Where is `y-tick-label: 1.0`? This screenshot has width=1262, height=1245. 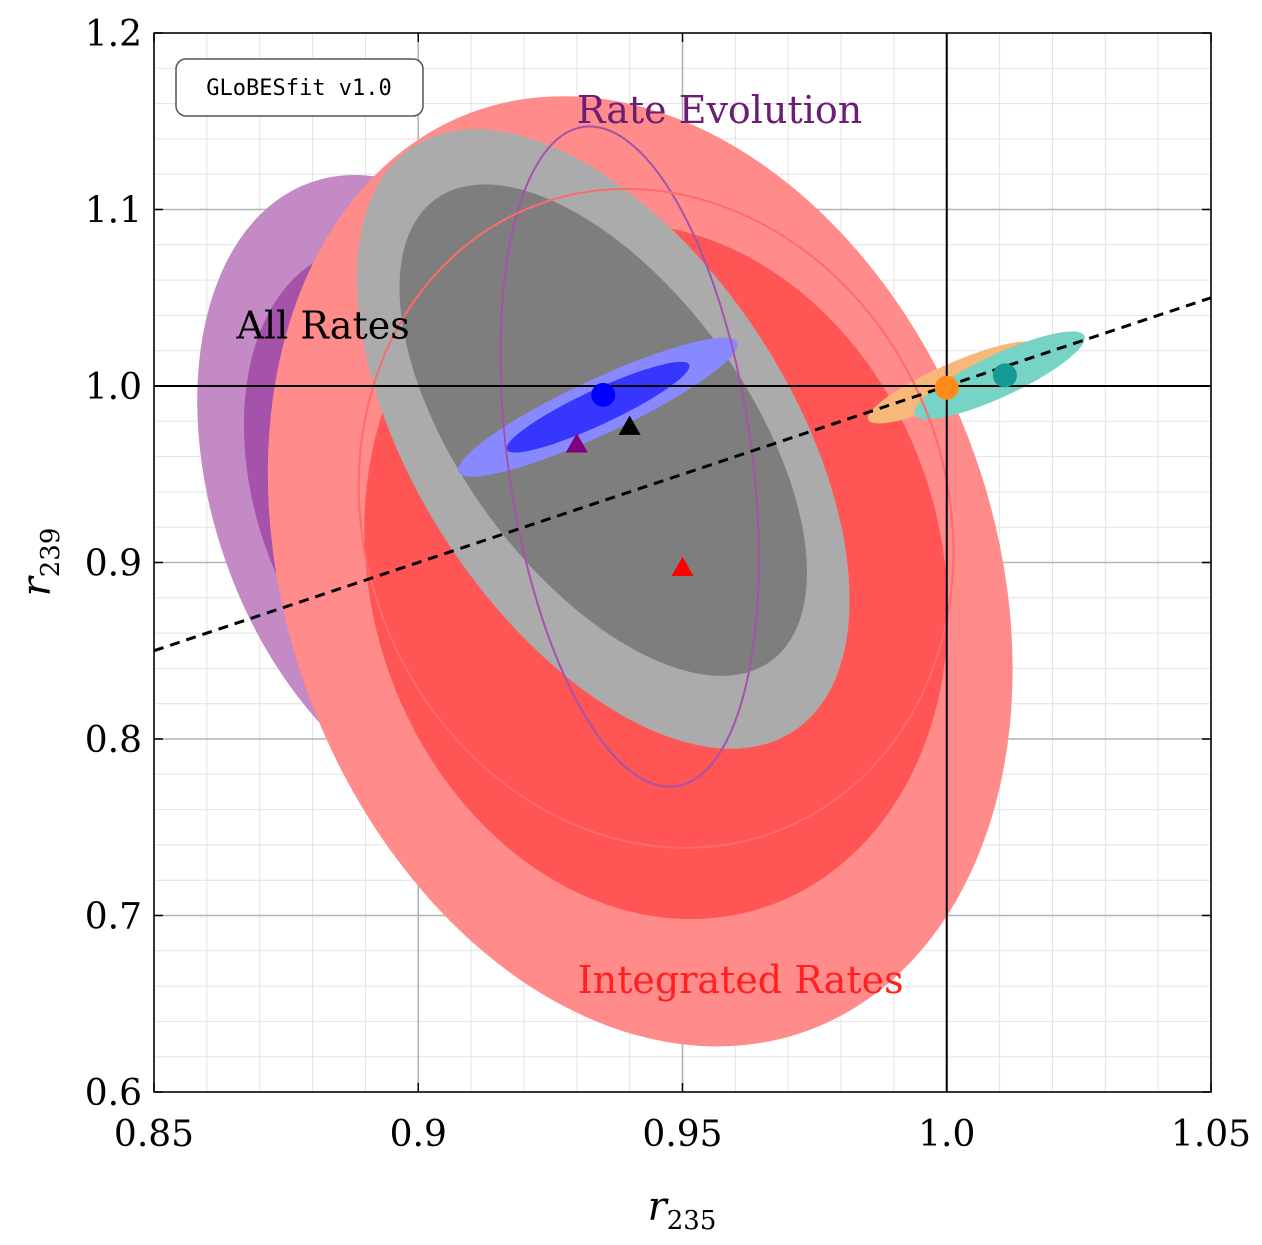
y-tick-label: 1.0 is located at coordinates (113, 387).